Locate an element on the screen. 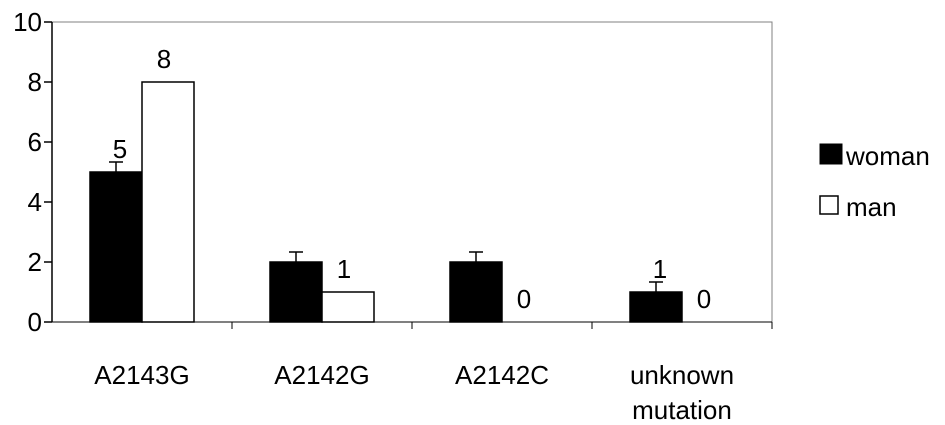  legend-label-man: man is located at coordinates (871, 207).